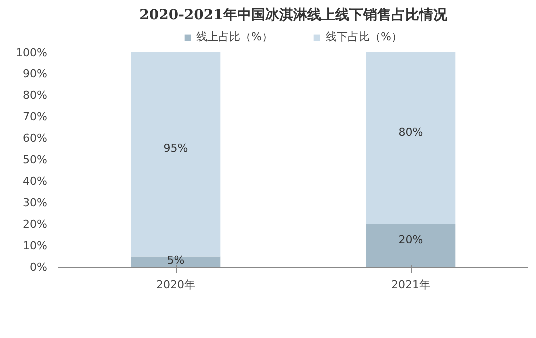 This screenshot has height=338, width=536. I want to click on data-label: 95%, so click(176, 149).